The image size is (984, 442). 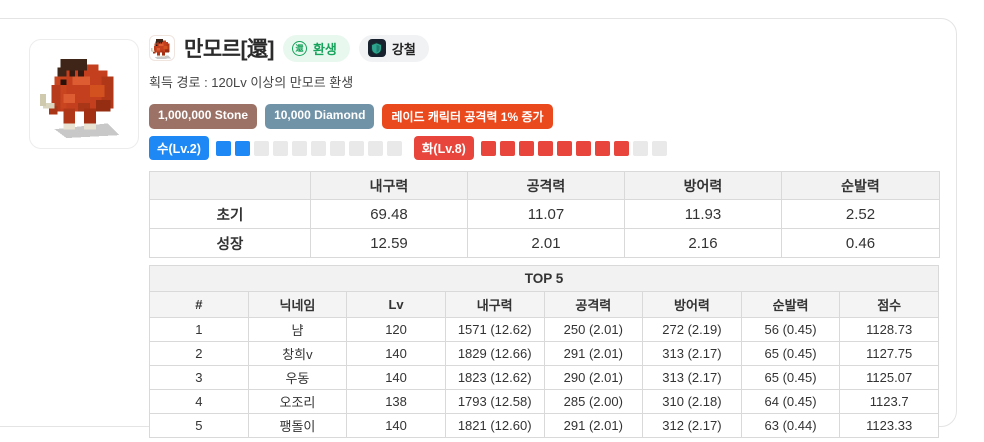 What do you see at coordinates (593, 377) in the screenshot?
I see `top5-cell: 290 (2.01)` at bounding box center [593, 377].